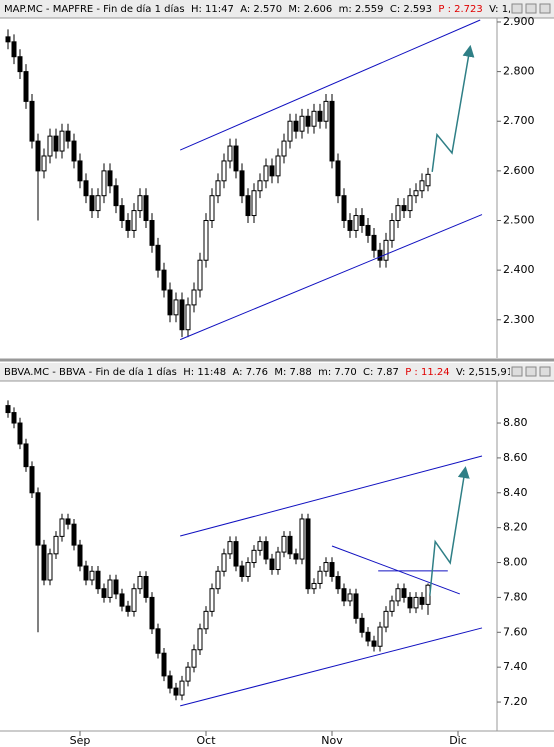 This screenshot has width=554, height=747. What do you see at coordinates (427, 372) in the screenshot?
I see `title-price: P : 11.24` at bounding box center [427, 372].